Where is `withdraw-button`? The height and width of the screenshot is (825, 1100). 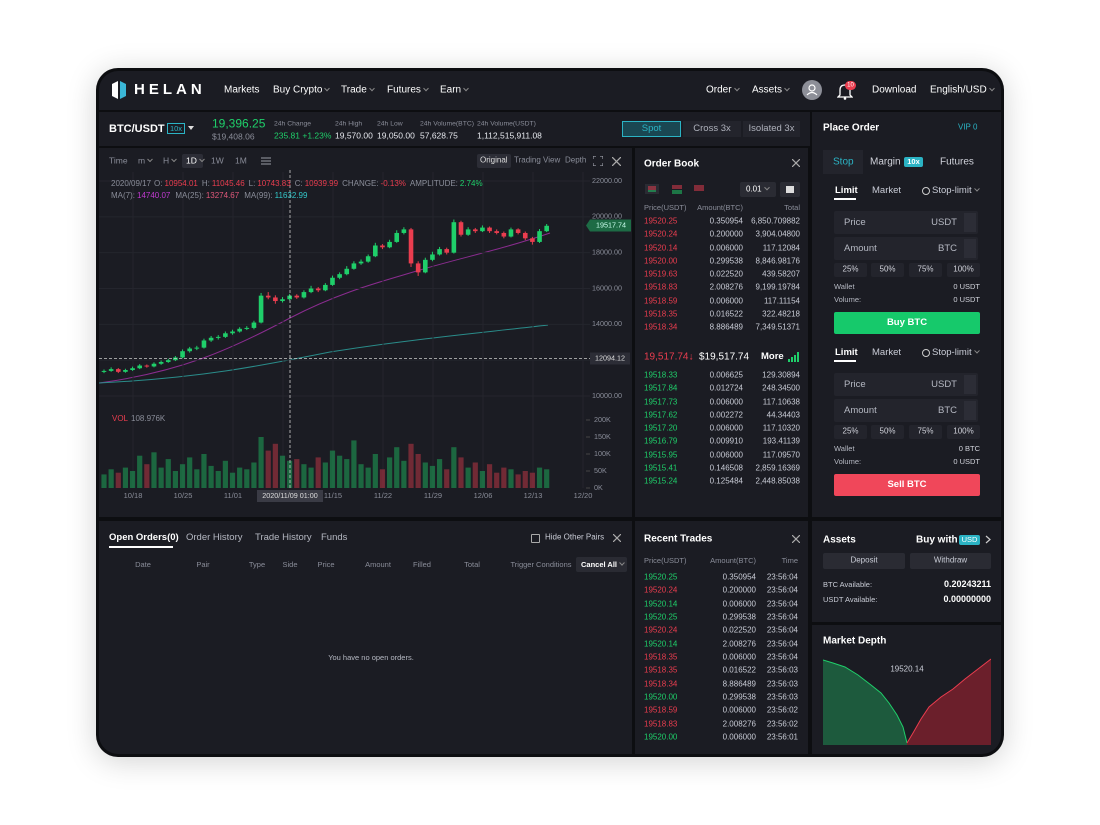
withdraw-button is located at coordinates (950, 561).